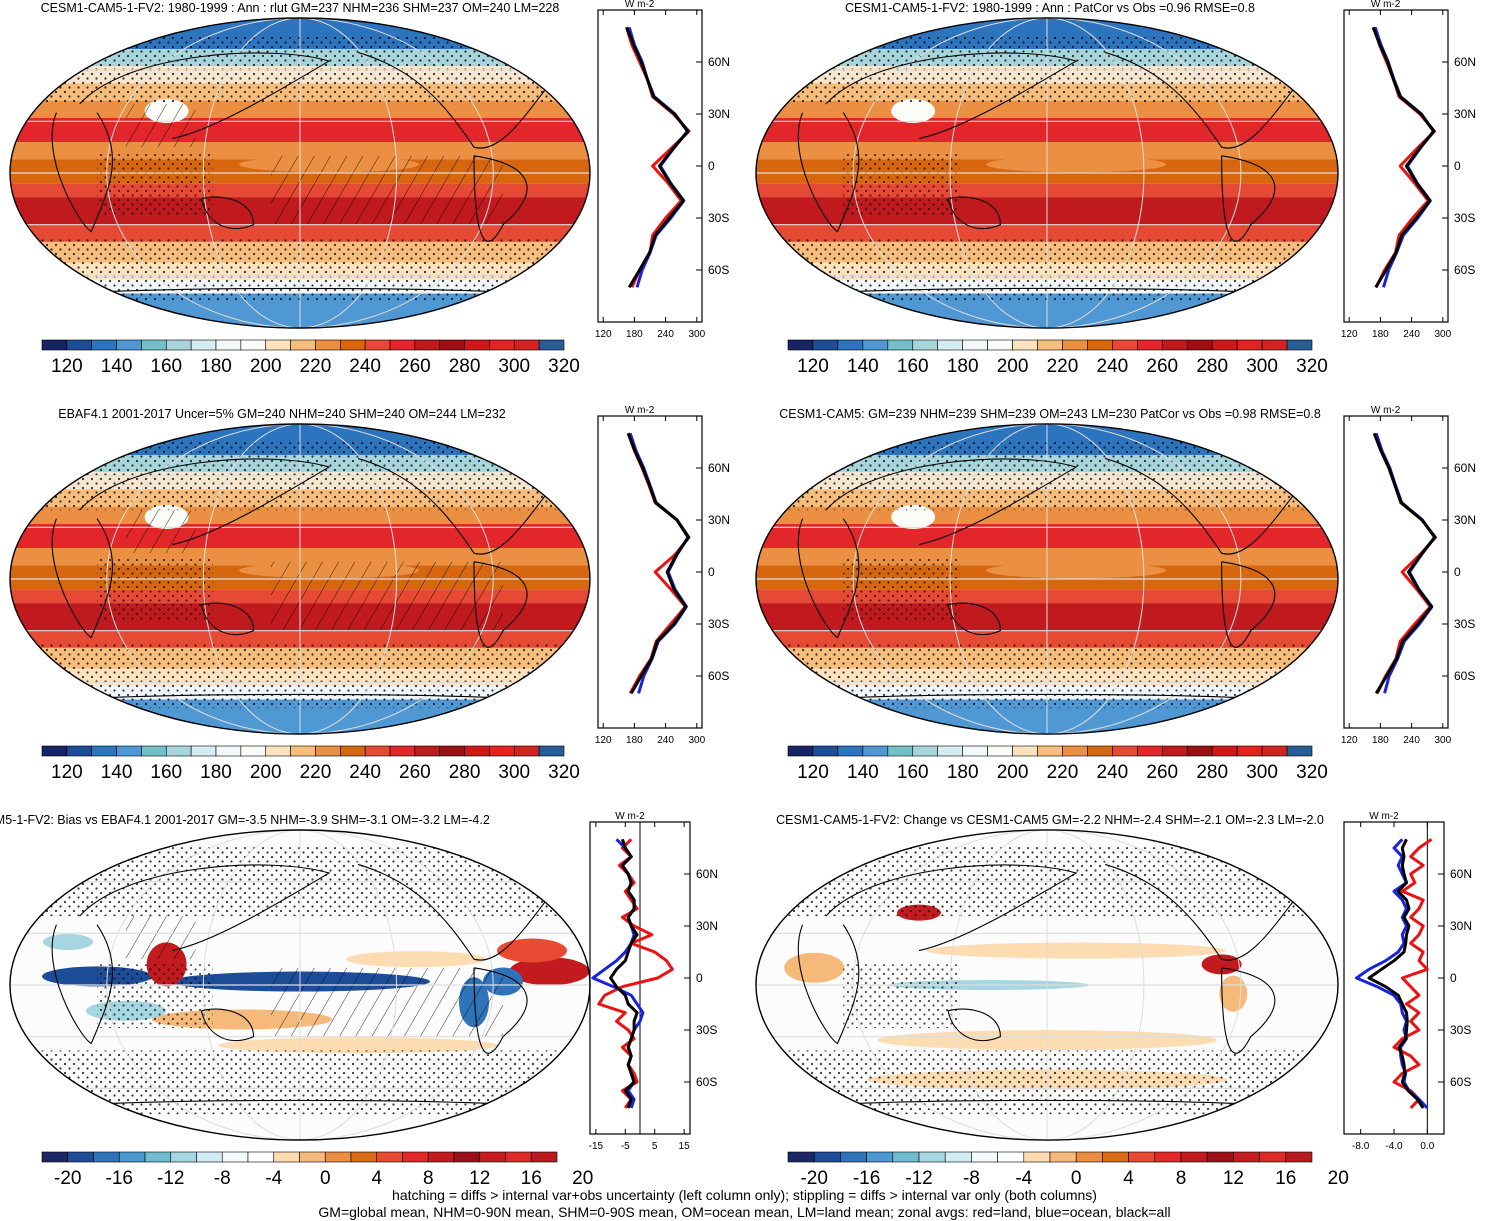 The height and width of the screenshot is (1221, 1489). I want to click on lat-tick-label: 30N, so click(707, 926).